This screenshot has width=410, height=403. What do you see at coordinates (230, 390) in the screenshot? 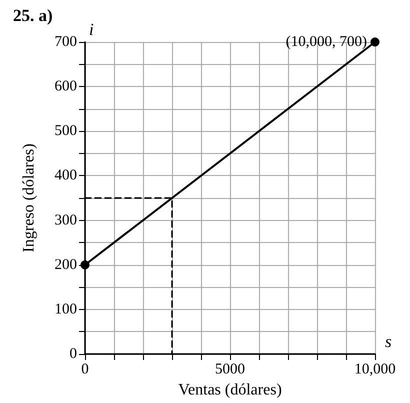
I see `x-axis-title: Ventas (dólares)` at bounding box center [230, 390].